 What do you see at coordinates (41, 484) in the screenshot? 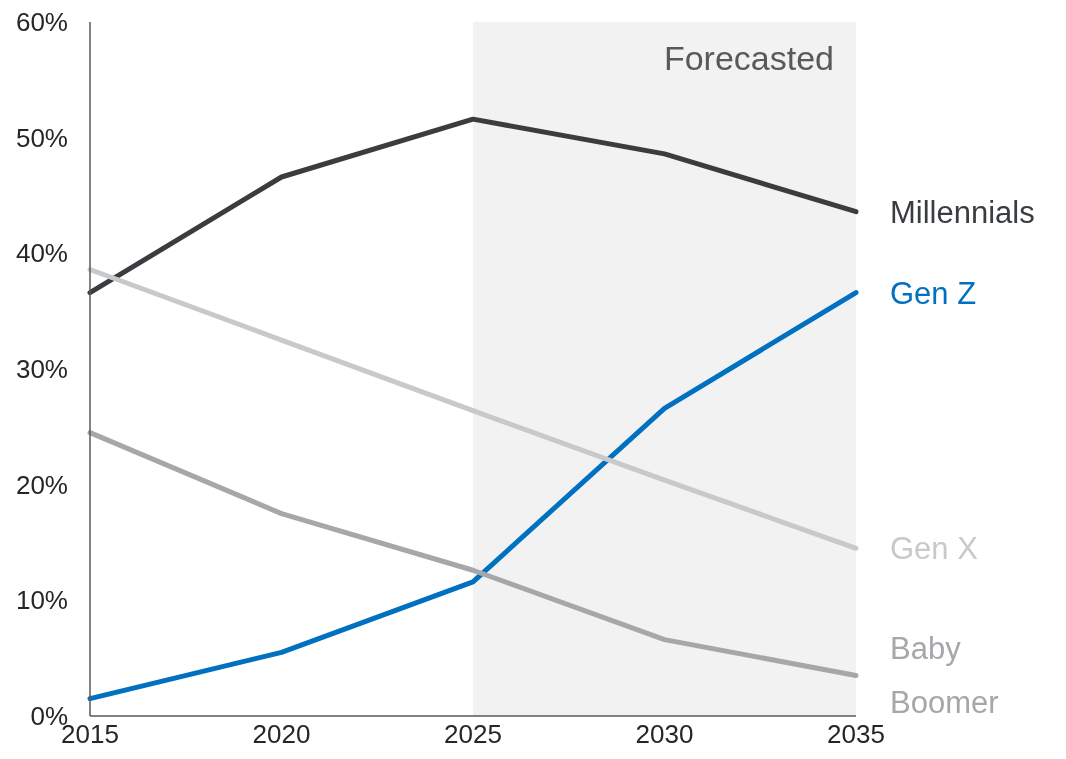
I see `y-tick-label: 20%` at bounding box center [41, 484].